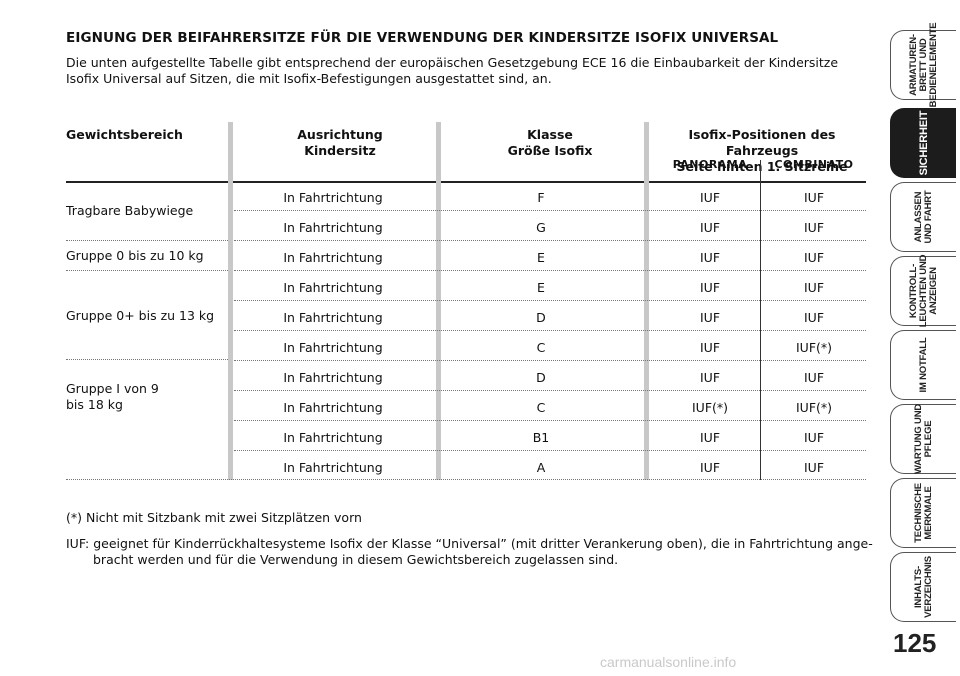 This screenshot has width=960, height=676. I want to click on tab-kontrollleuchten: KONTROLL- LEUCHTEN UND ANZEIGEN, so click(923, 291).